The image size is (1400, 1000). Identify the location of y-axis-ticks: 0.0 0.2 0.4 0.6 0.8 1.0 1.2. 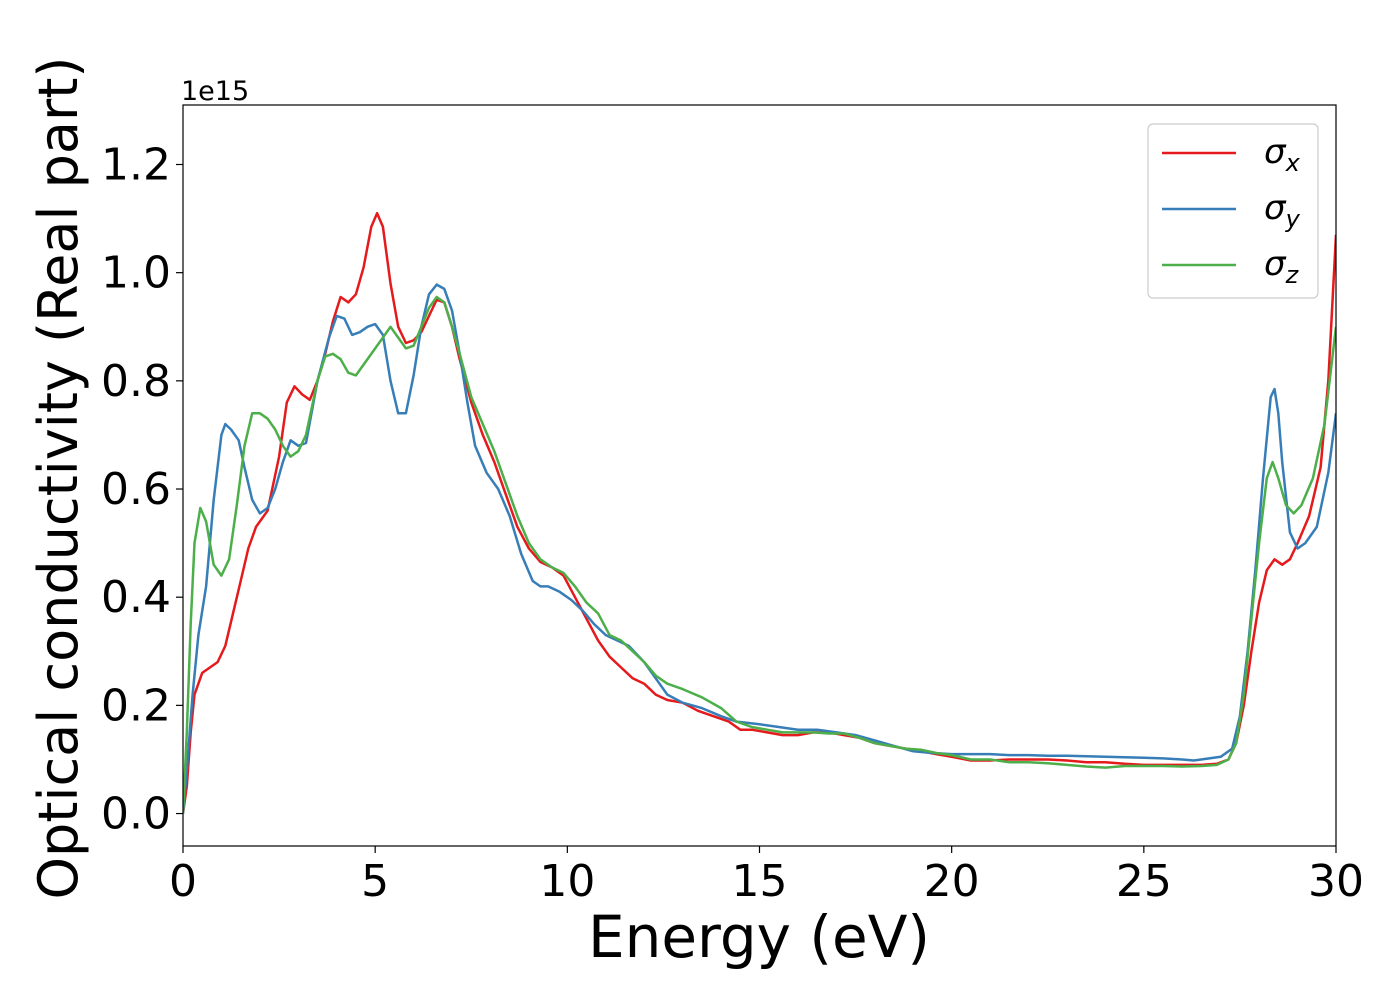
(142, 489).